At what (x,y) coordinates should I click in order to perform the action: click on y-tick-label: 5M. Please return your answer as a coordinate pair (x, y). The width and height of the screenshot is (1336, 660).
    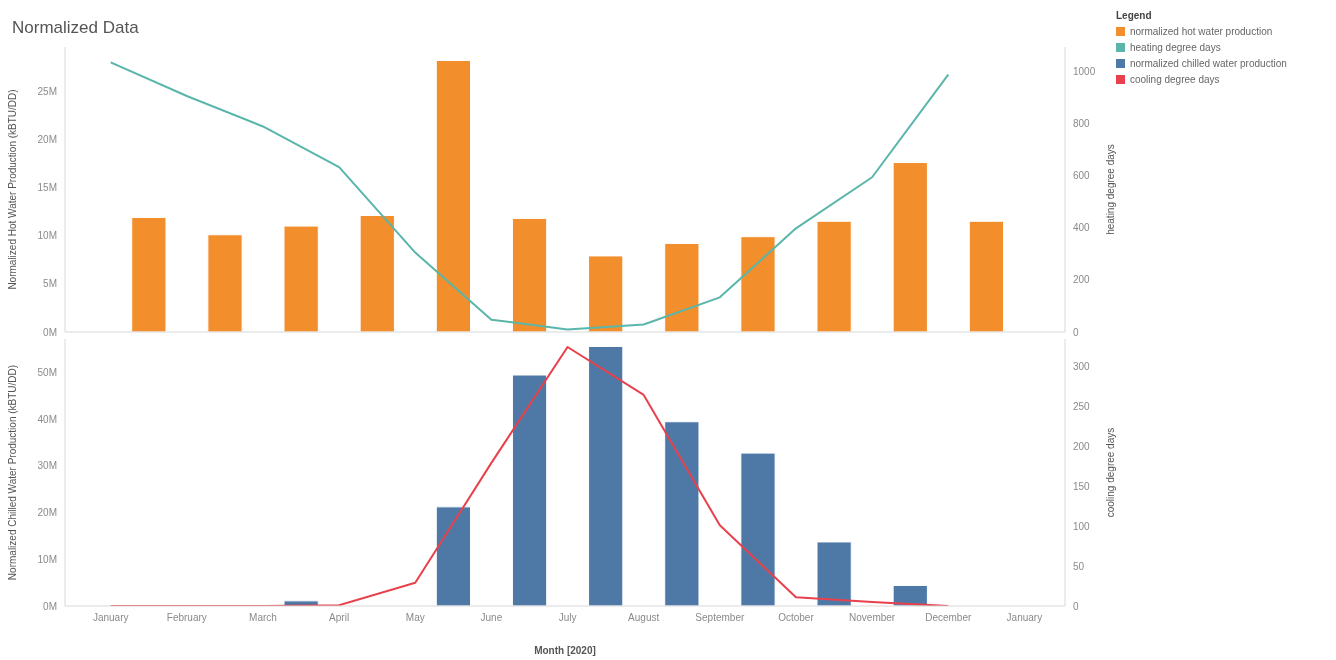
    Looking at the image, I should click on (50, 284).